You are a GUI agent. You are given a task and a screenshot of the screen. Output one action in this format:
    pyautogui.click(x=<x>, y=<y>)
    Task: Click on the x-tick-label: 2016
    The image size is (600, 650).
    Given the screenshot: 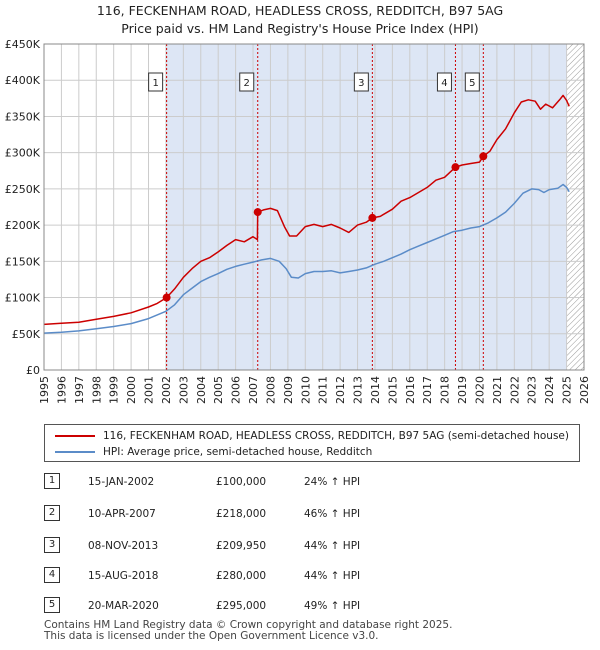 What is the action you would take?
    pyautogui.click(x=410, y=390)
    